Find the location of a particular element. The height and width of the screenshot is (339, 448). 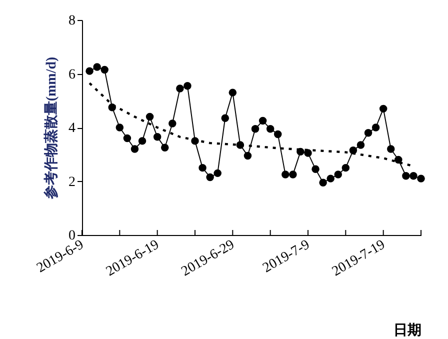

y-tick-label: 0 is located at coordinates (72, 236).